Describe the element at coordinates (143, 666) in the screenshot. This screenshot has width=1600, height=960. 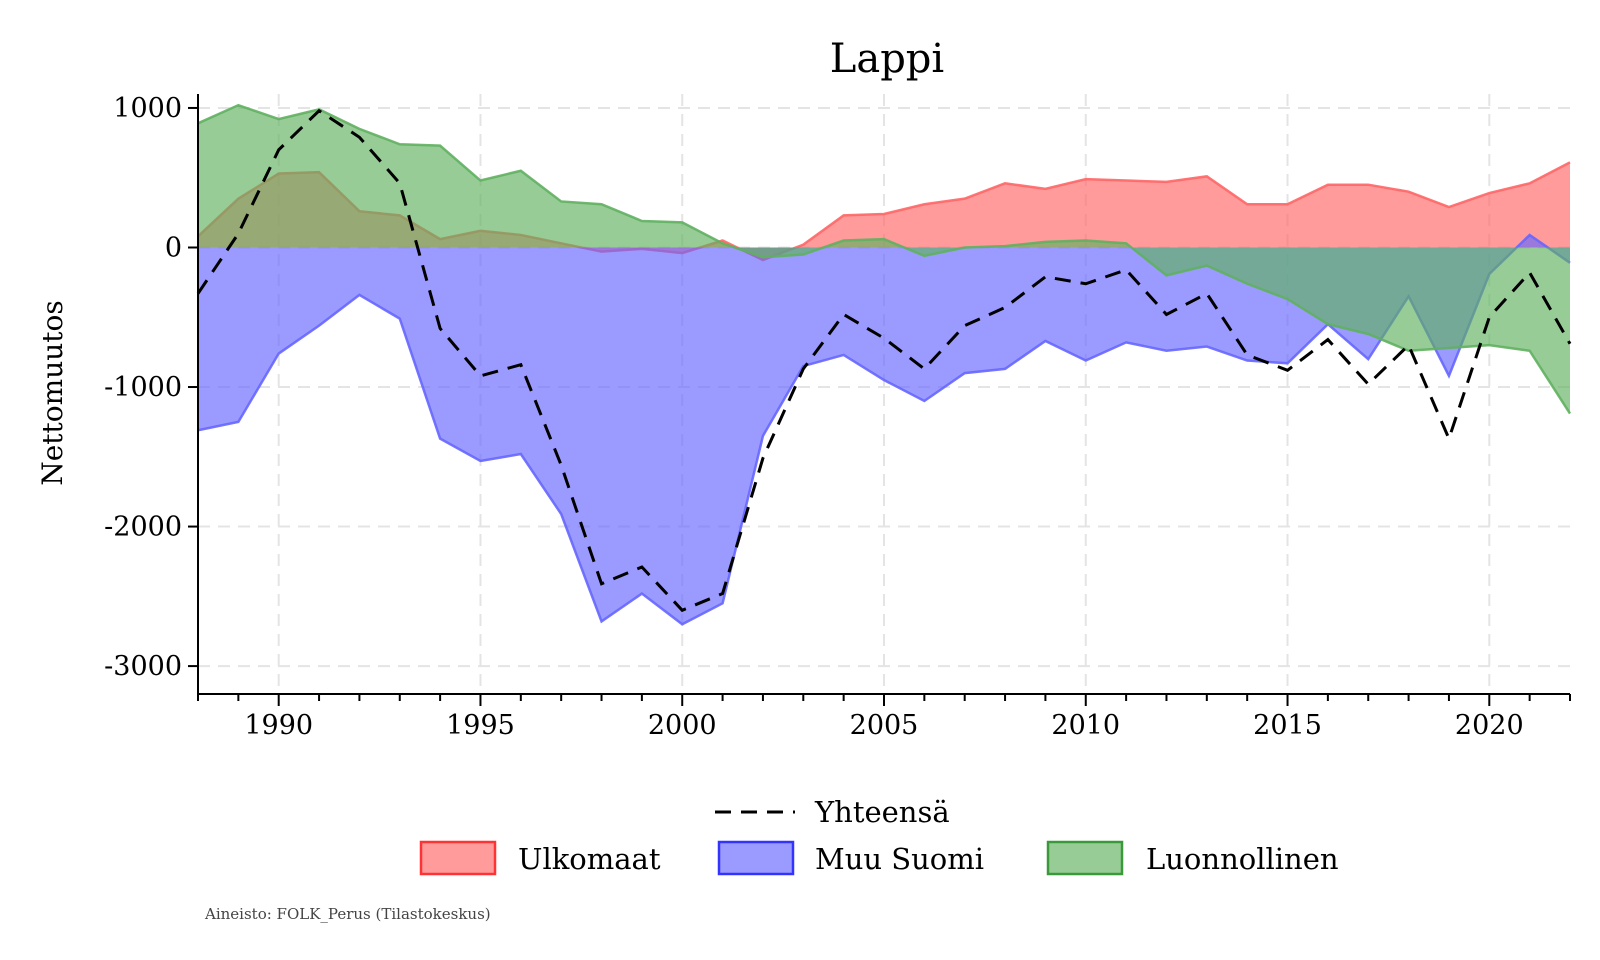
I see `y-tick-label--3000: -3000` at that location.